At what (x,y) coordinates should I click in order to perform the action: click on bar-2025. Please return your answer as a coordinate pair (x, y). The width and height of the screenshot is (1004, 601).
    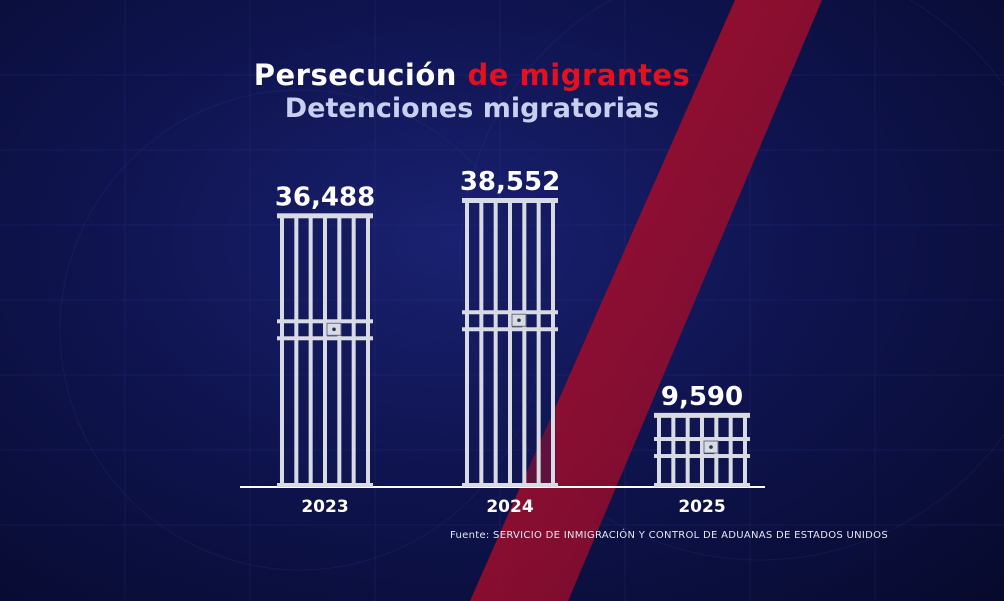
    Looking at the image, I should click on (702, 449).